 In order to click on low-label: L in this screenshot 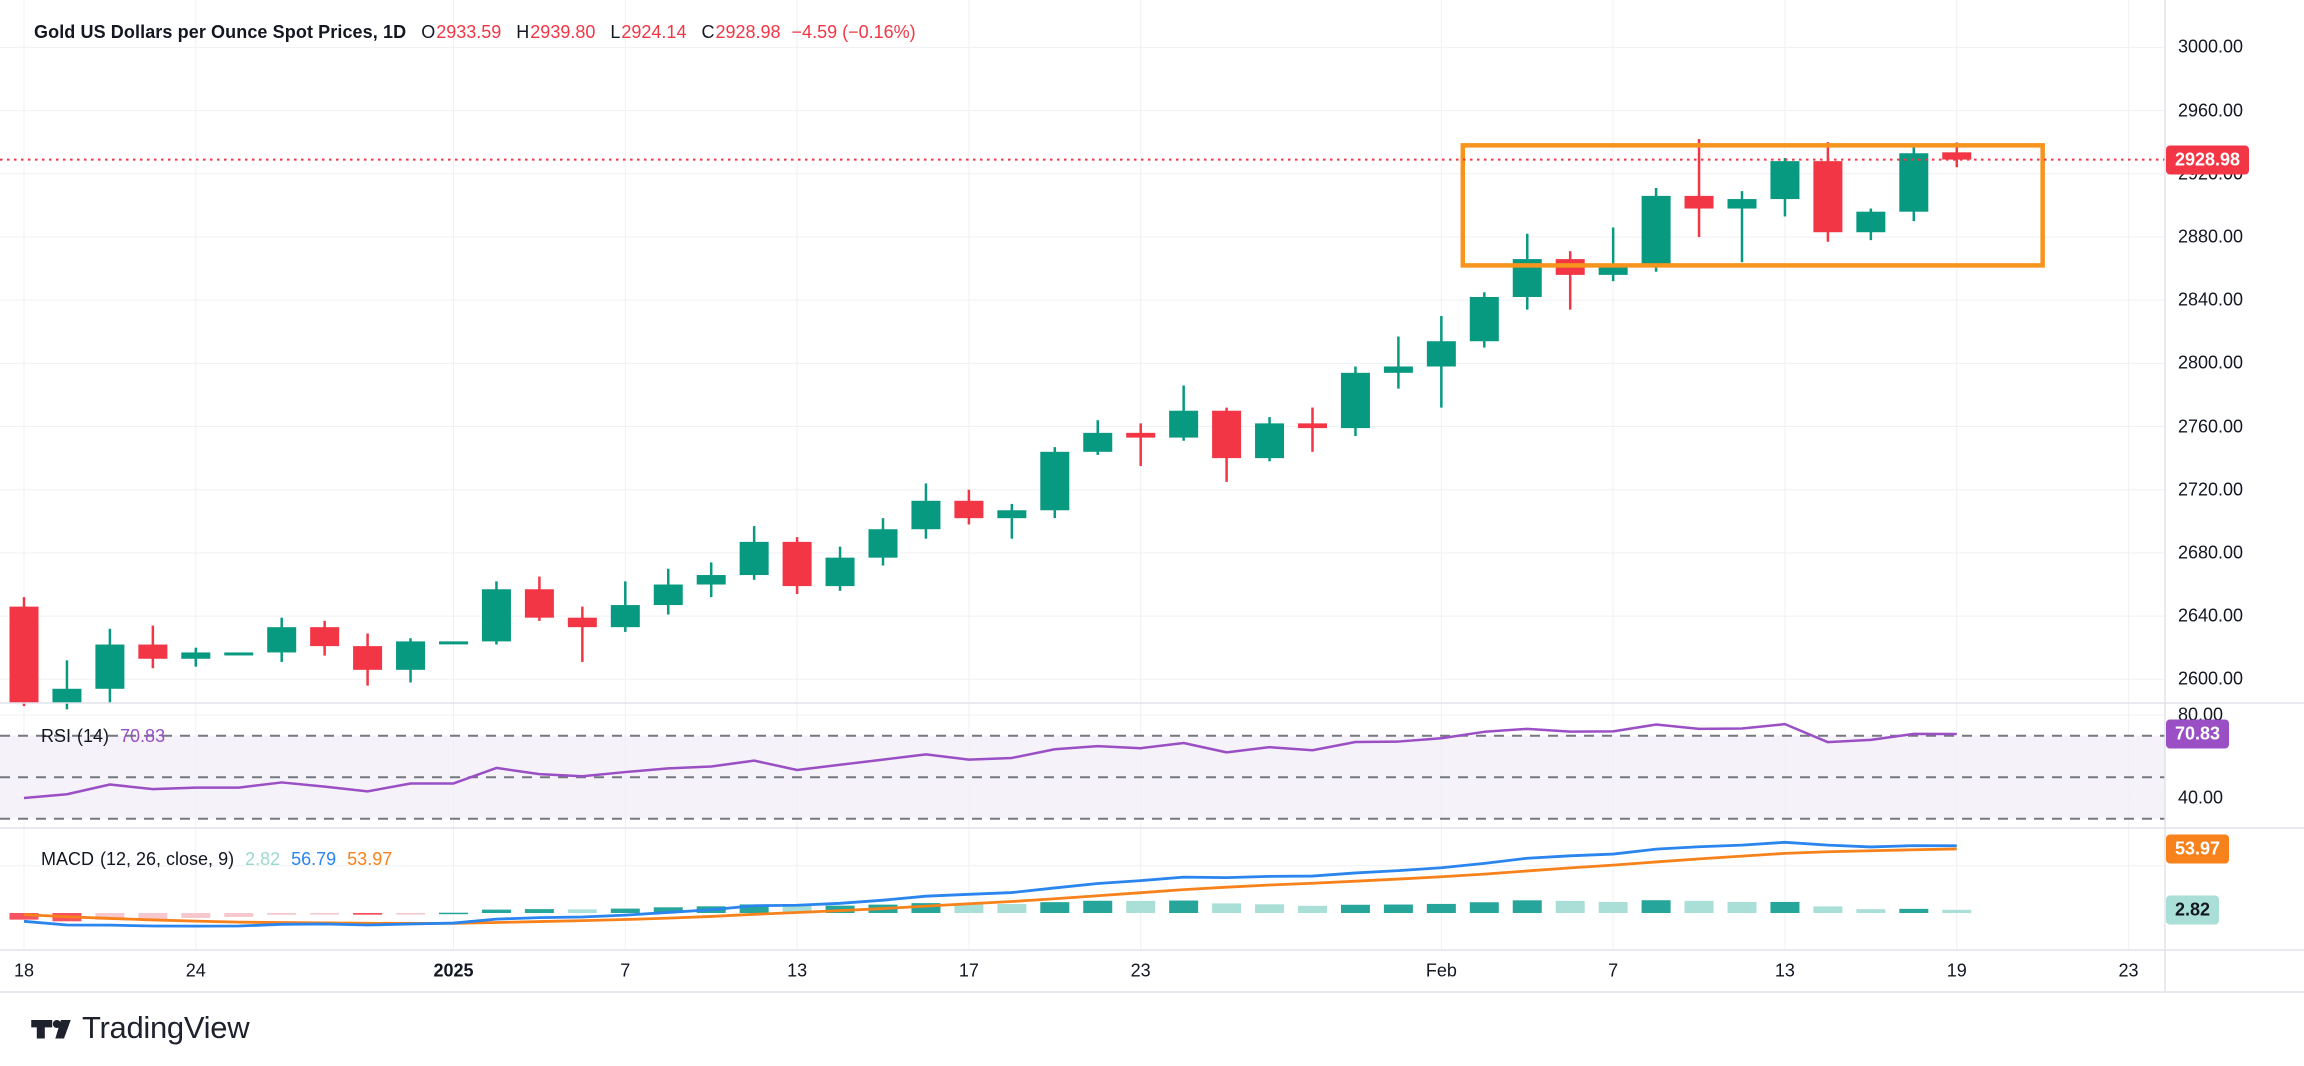, I will do `click(615, 32)`.